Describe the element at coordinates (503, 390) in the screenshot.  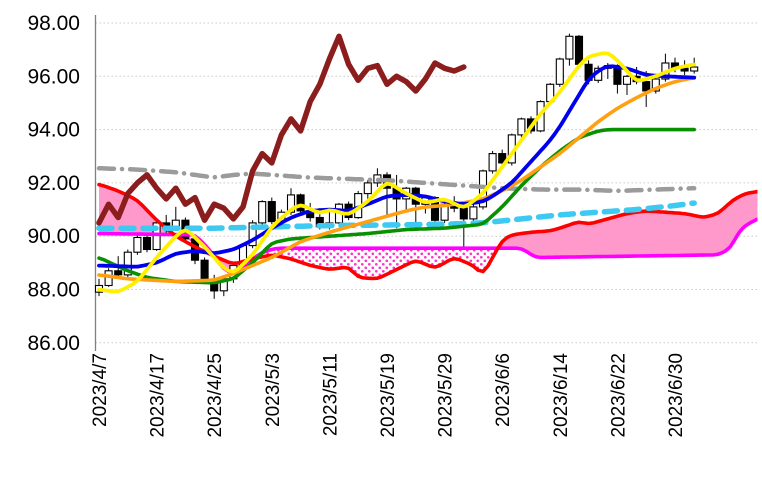
I see `x-axis-tick-label: 2023/6/6` at that location.